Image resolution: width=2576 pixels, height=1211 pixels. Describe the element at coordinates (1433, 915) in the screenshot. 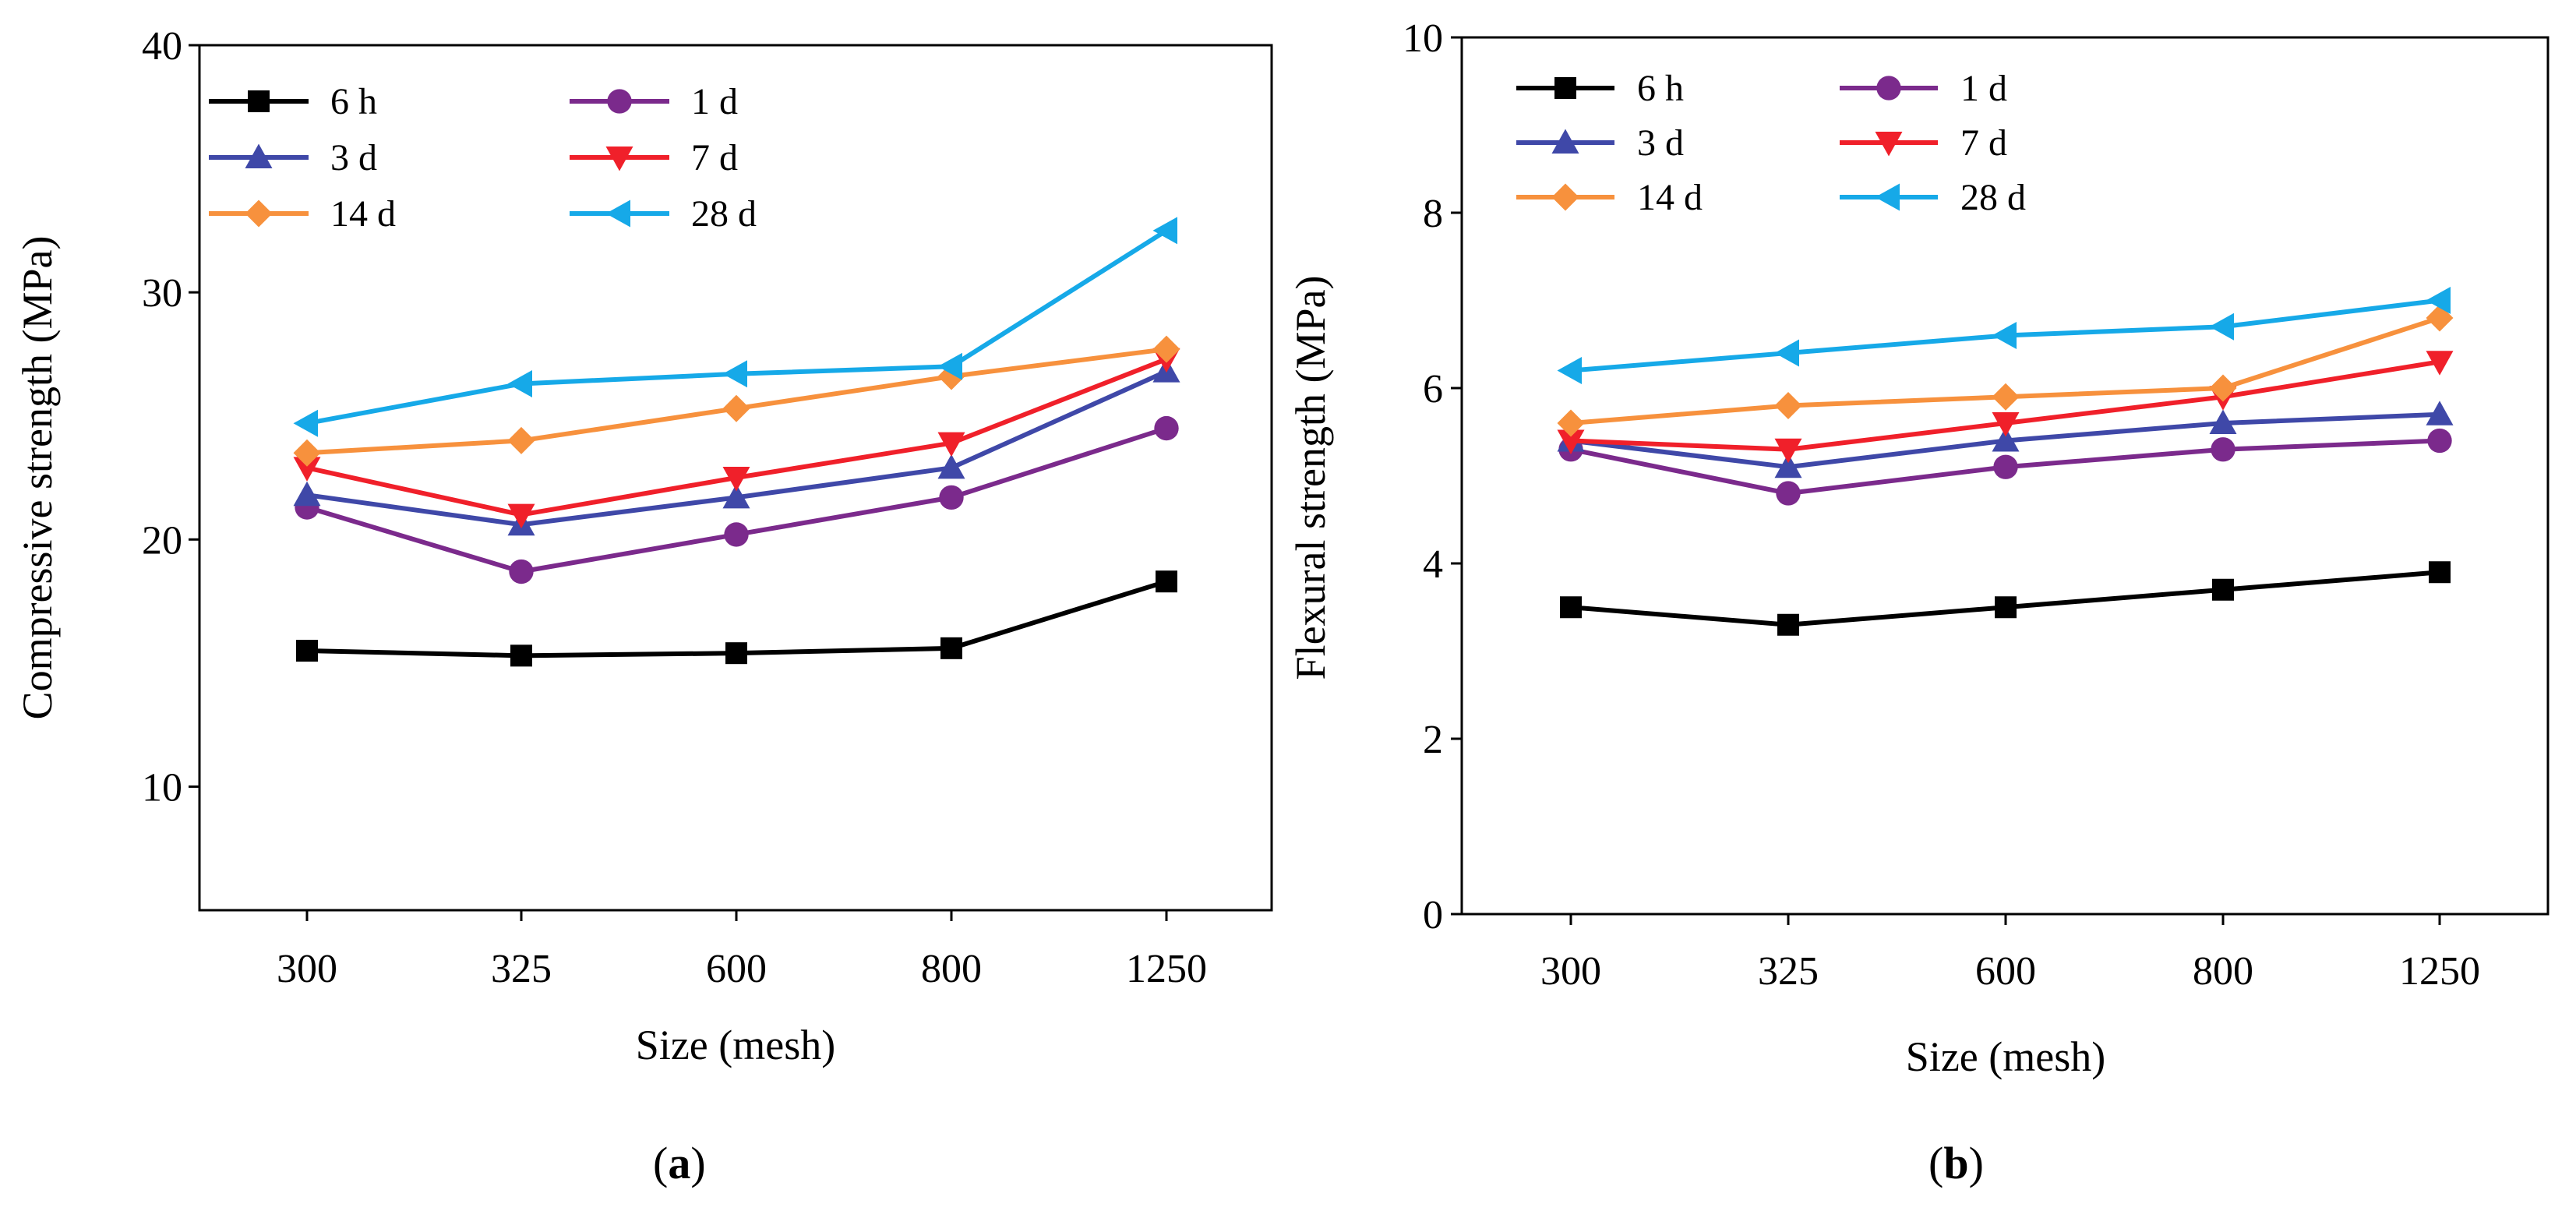

I see `y-tick-label: 0` at that location.